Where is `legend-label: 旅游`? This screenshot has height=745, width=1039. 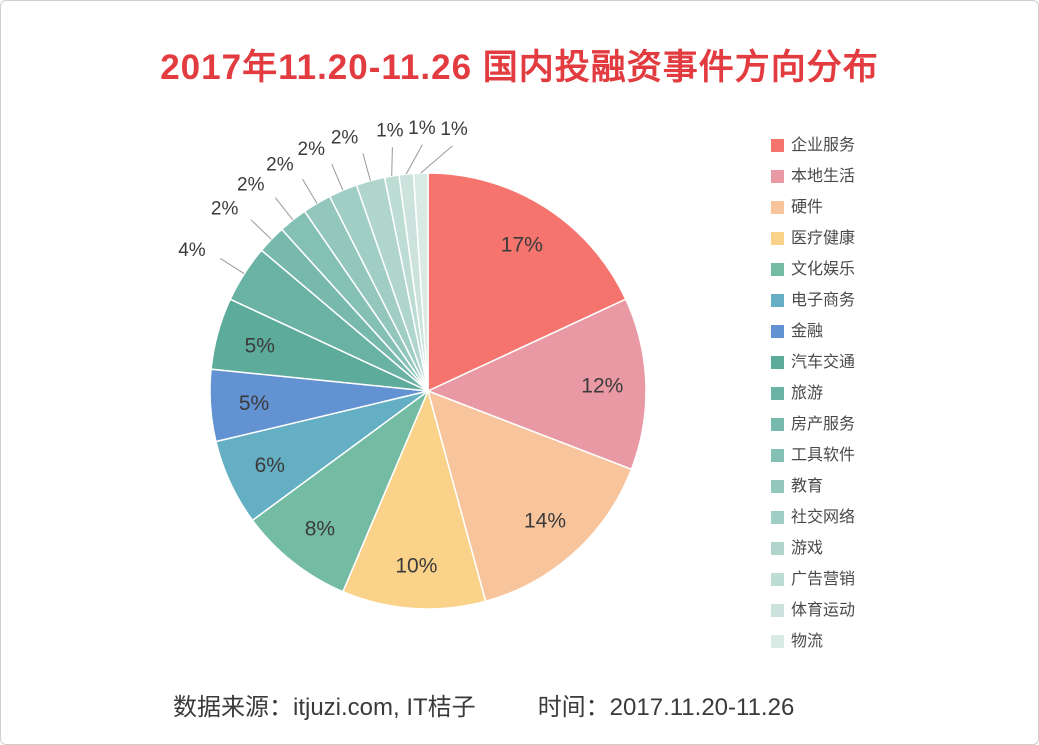 legend-label: 旅游 is located at coordinates (807, 393).